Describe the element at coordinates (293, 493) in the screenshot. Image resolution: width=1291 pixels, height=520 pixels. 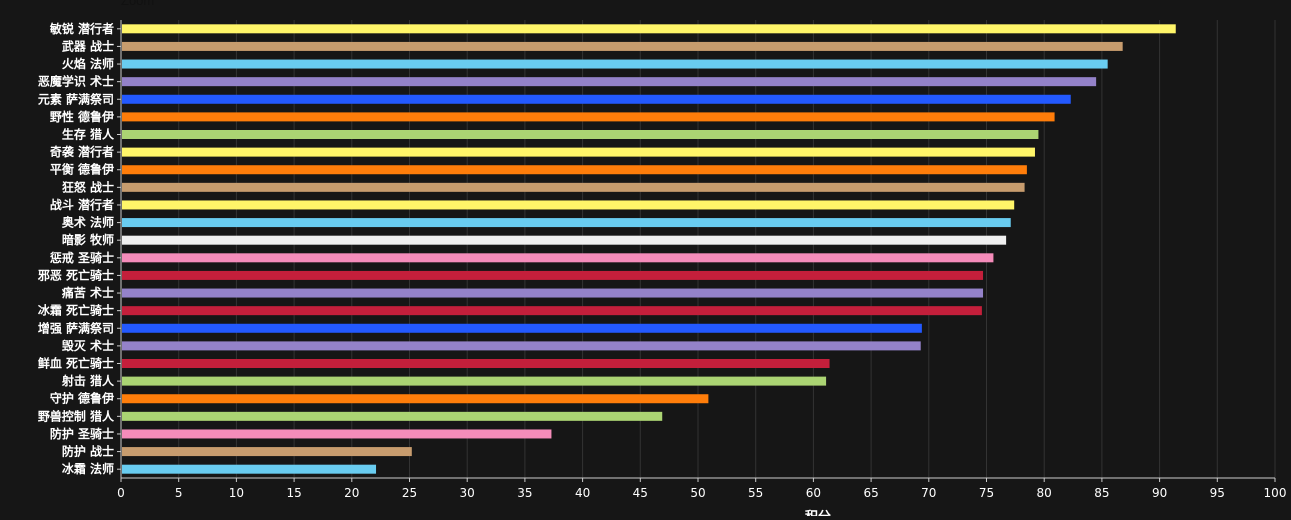
I see `x-tick-label: 15` at that location.